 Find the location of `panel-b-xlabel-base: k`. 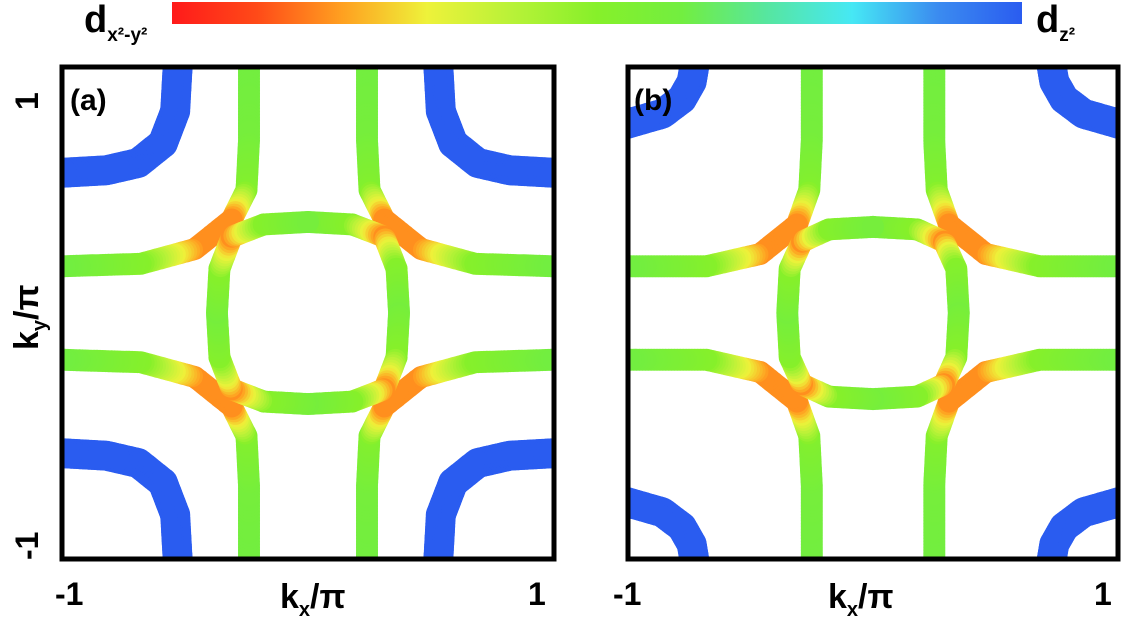

panel-b-xlabel-base: k is located at coordinates (837, 597).